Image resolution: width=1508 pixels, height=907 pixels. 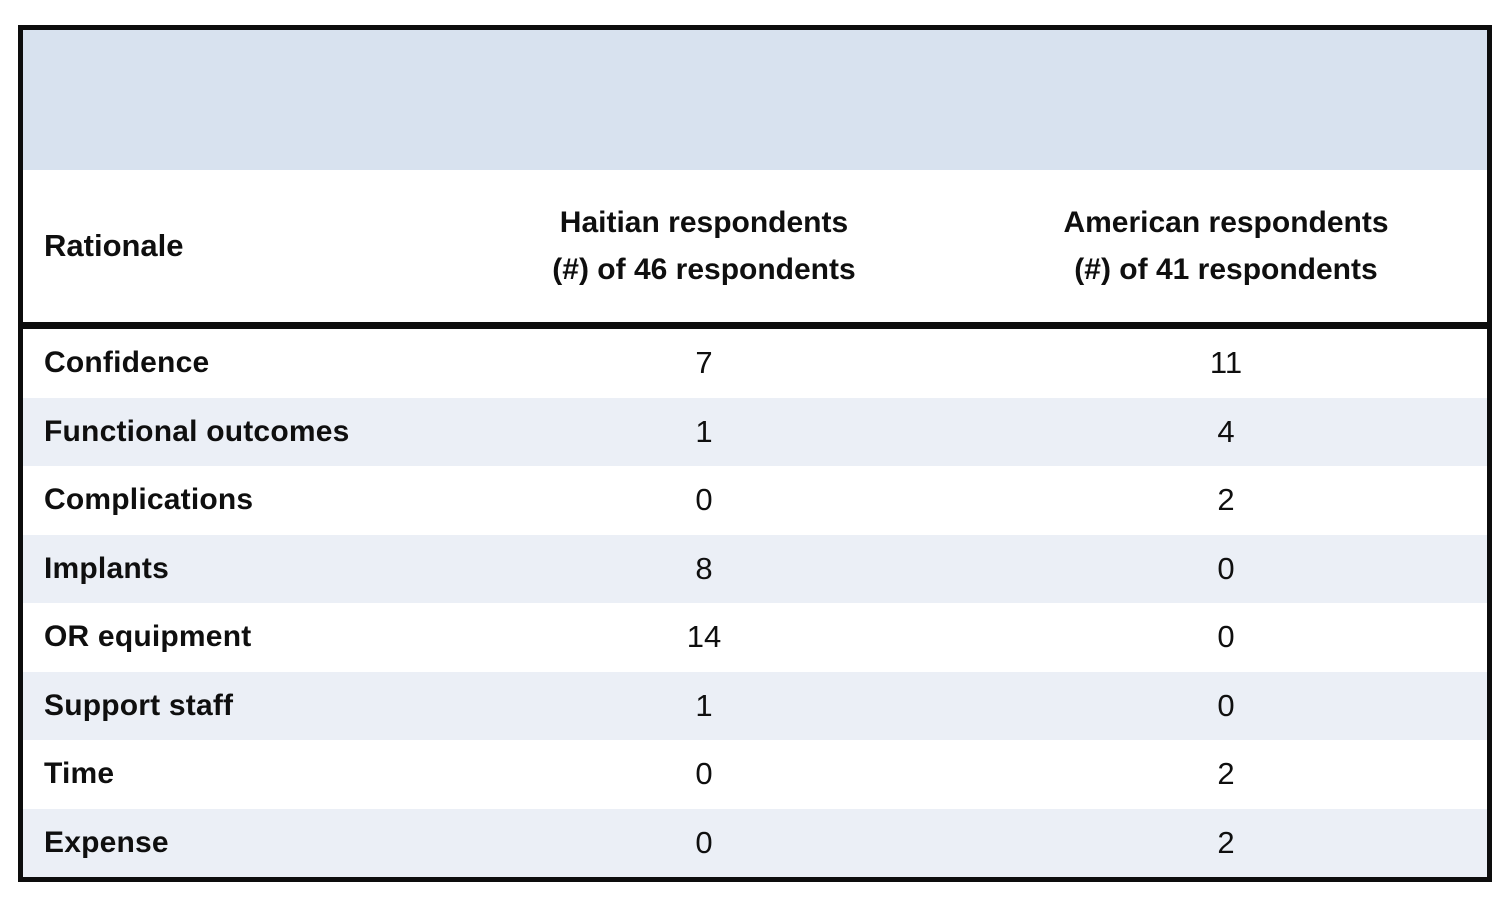 What do you see at coordinates (755, 637) in the screenshot?
I see `table-row-or-equipment: OR equipment 14 0` at bounding box center [755, 637].